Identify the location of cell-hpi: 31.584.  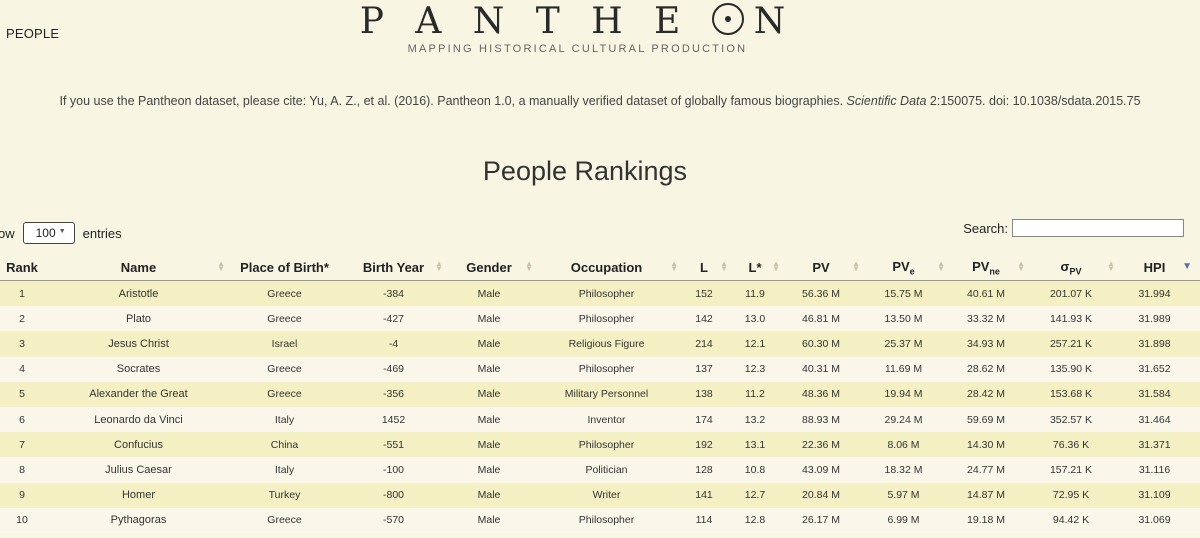
(1161, 394).